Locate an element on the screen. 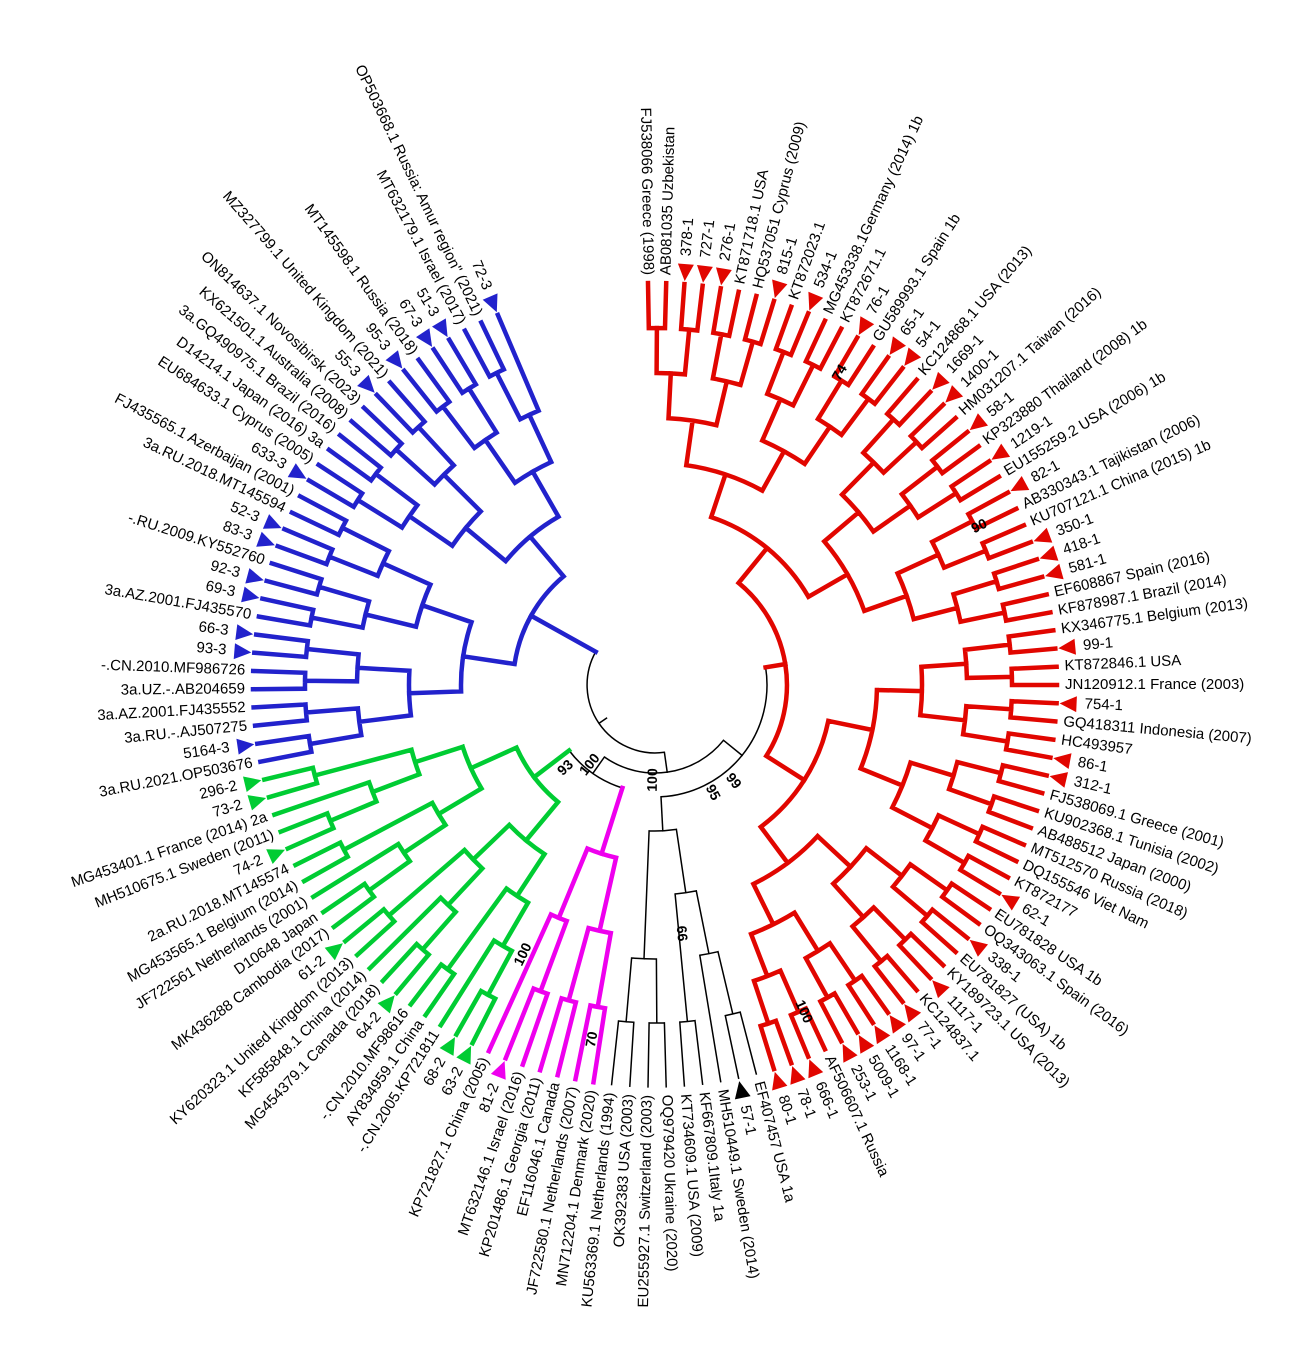 This screenshot has width=1299, height=1351. leaf-label: 66-3 is located at coordinates (214, 628).